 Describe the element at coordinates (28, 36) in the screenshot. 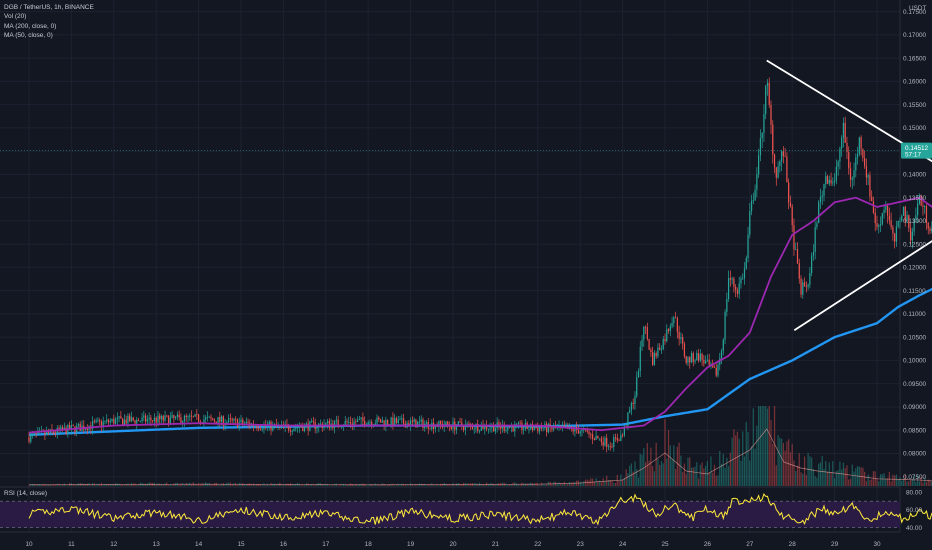

I see `ma50-indicator-label: MA (50, close, 0)` at that location.